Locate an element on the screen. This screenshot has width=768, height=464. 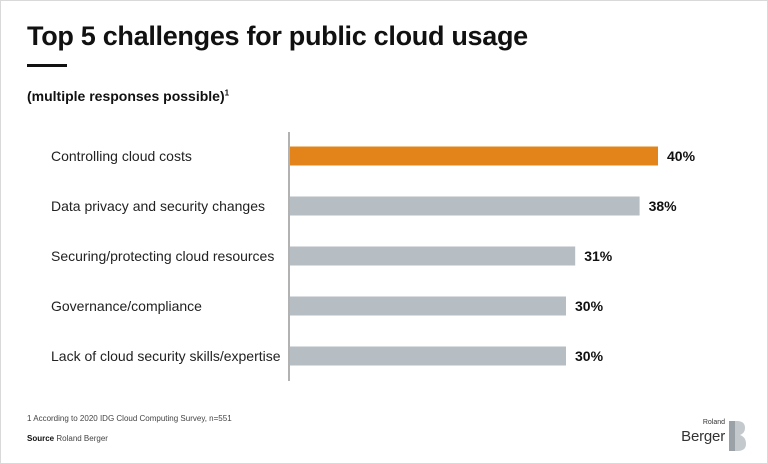
logo-text-berger: Berger is located at coordinates (703, 436).